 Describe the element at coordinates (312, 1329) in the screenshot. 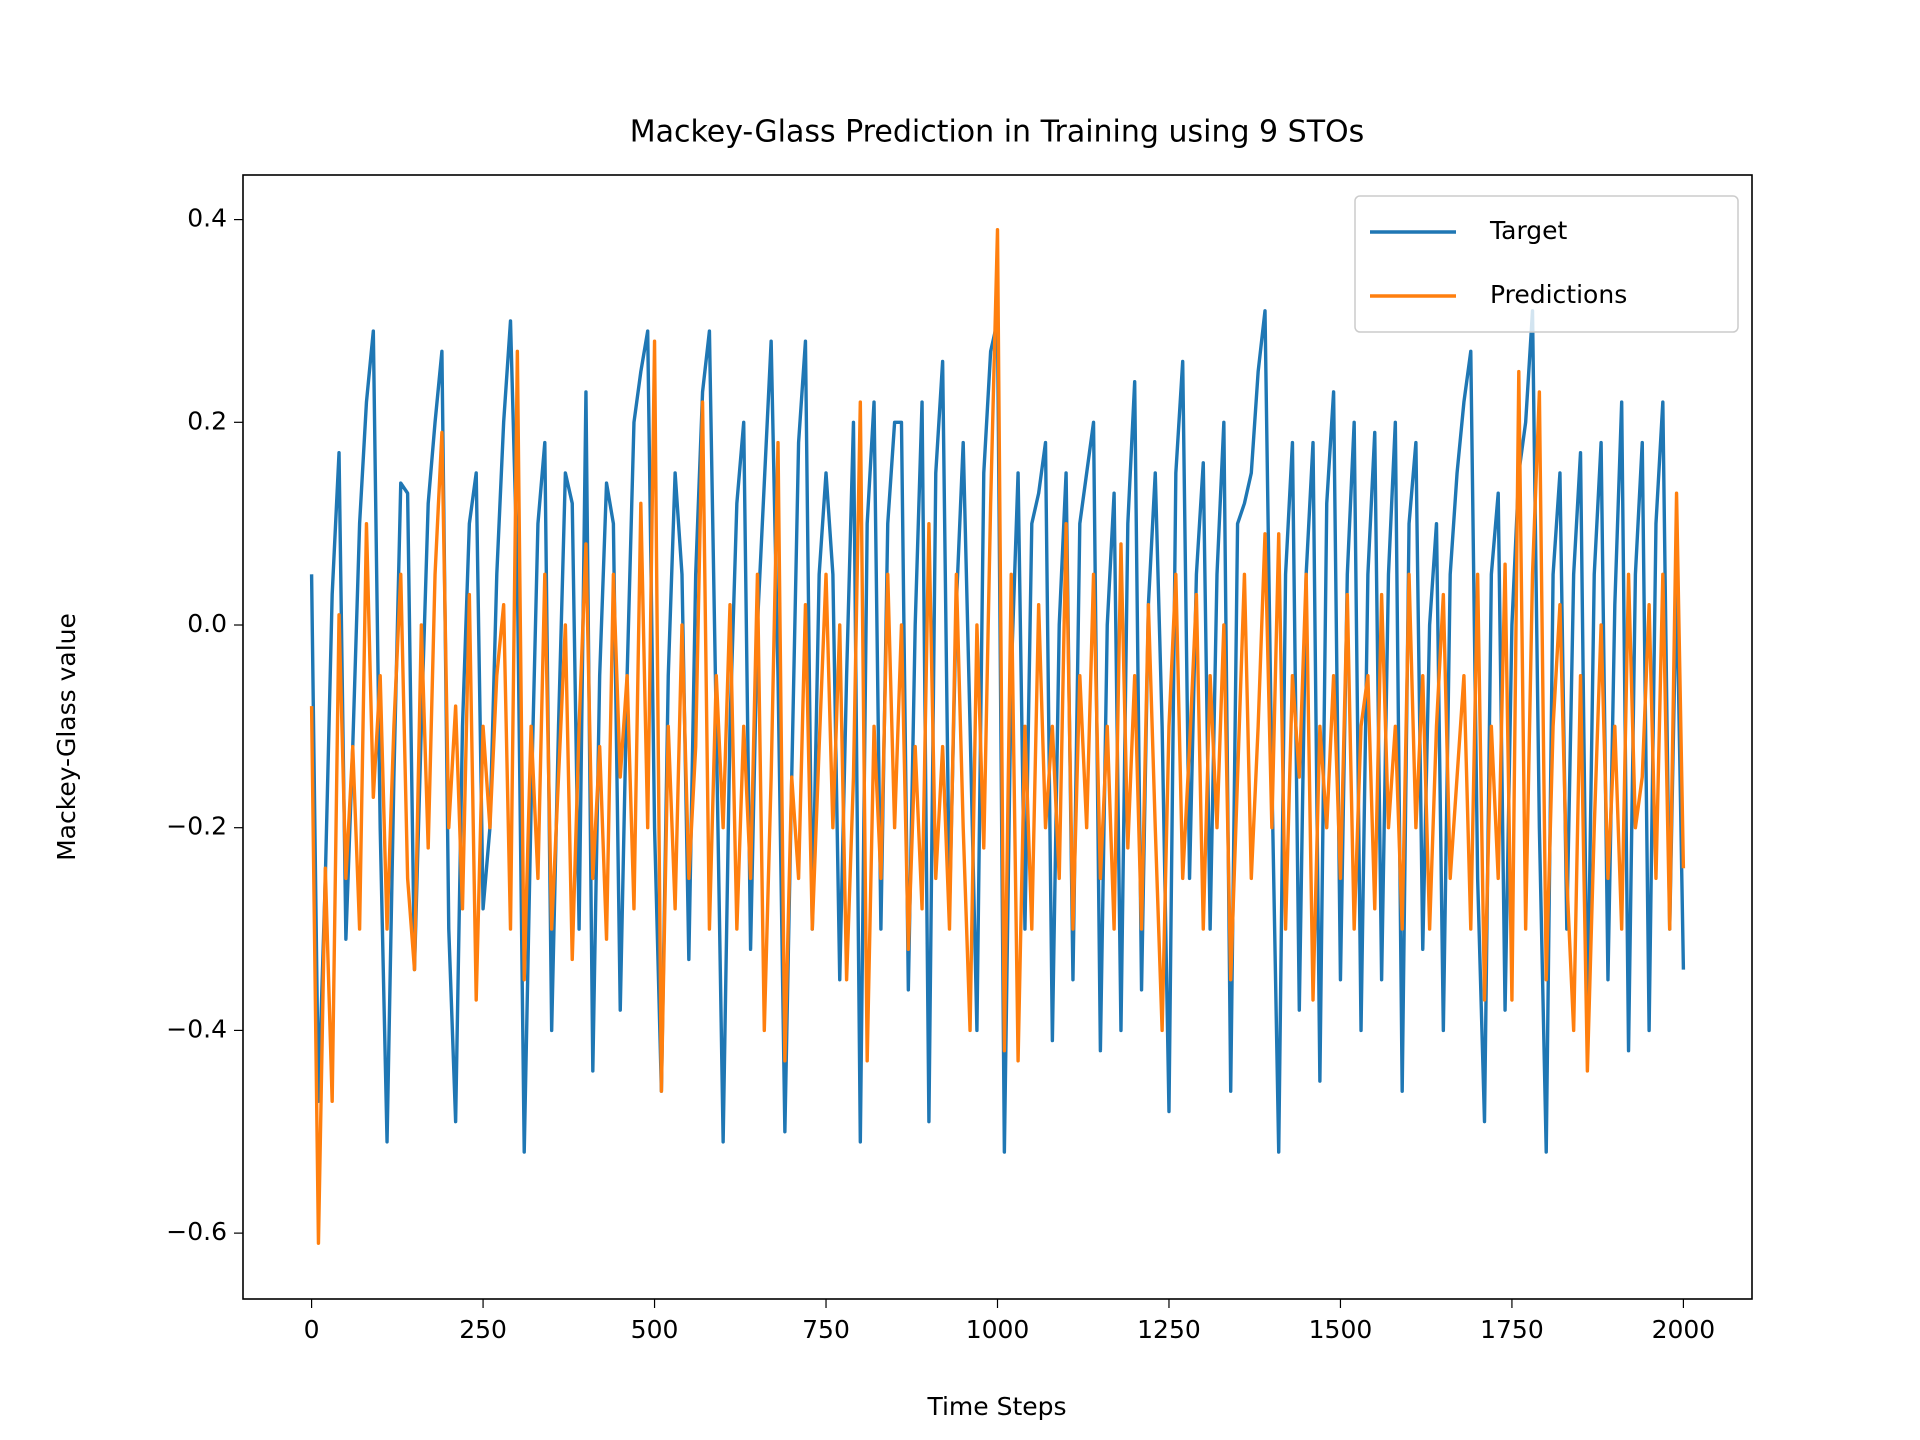

I see `x-tick-label: 0` at that location.